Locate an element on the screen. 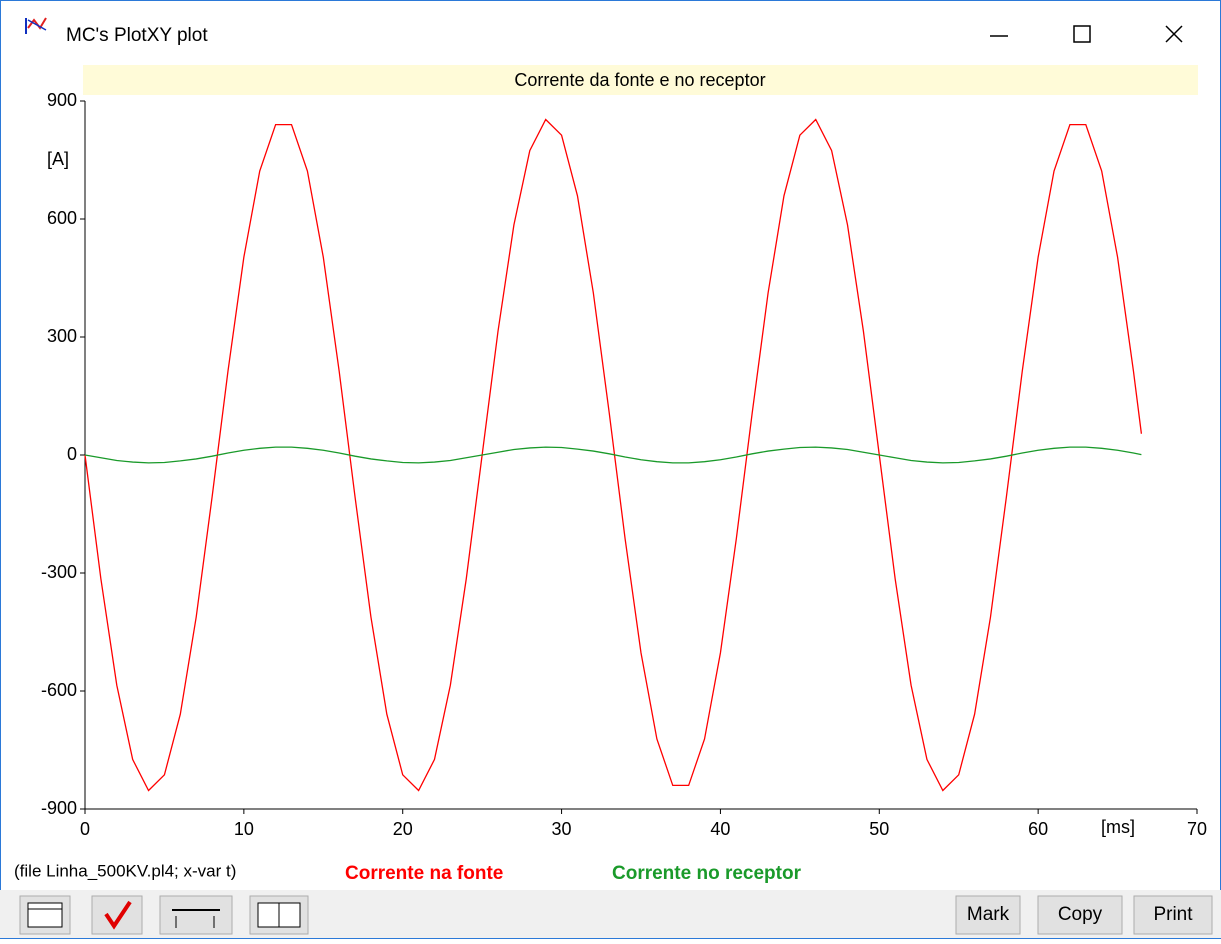 This screenshot has width=1221, height=944. maximize-button is located at coordinates (1082, 34).